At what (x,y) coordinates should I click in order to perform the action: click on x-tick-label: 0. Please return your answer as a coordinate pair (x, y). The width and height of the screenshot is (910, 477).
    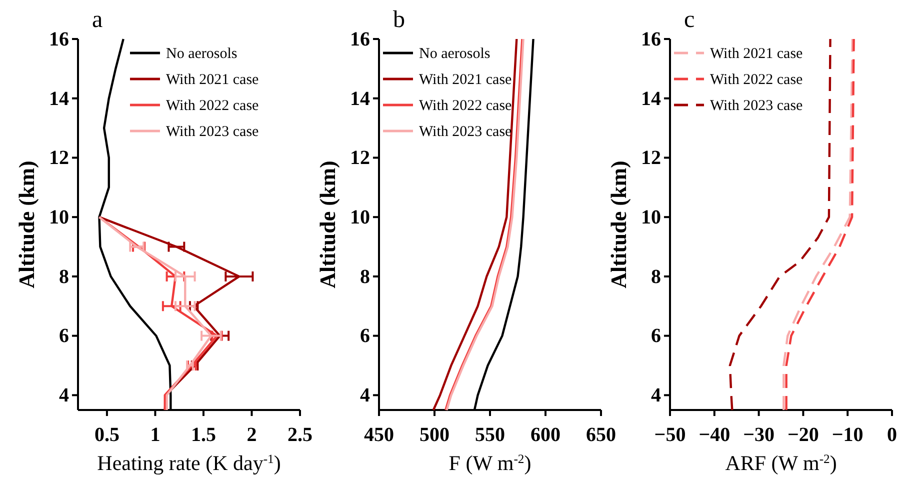
    Looking at the image, I should click on (892, 435).